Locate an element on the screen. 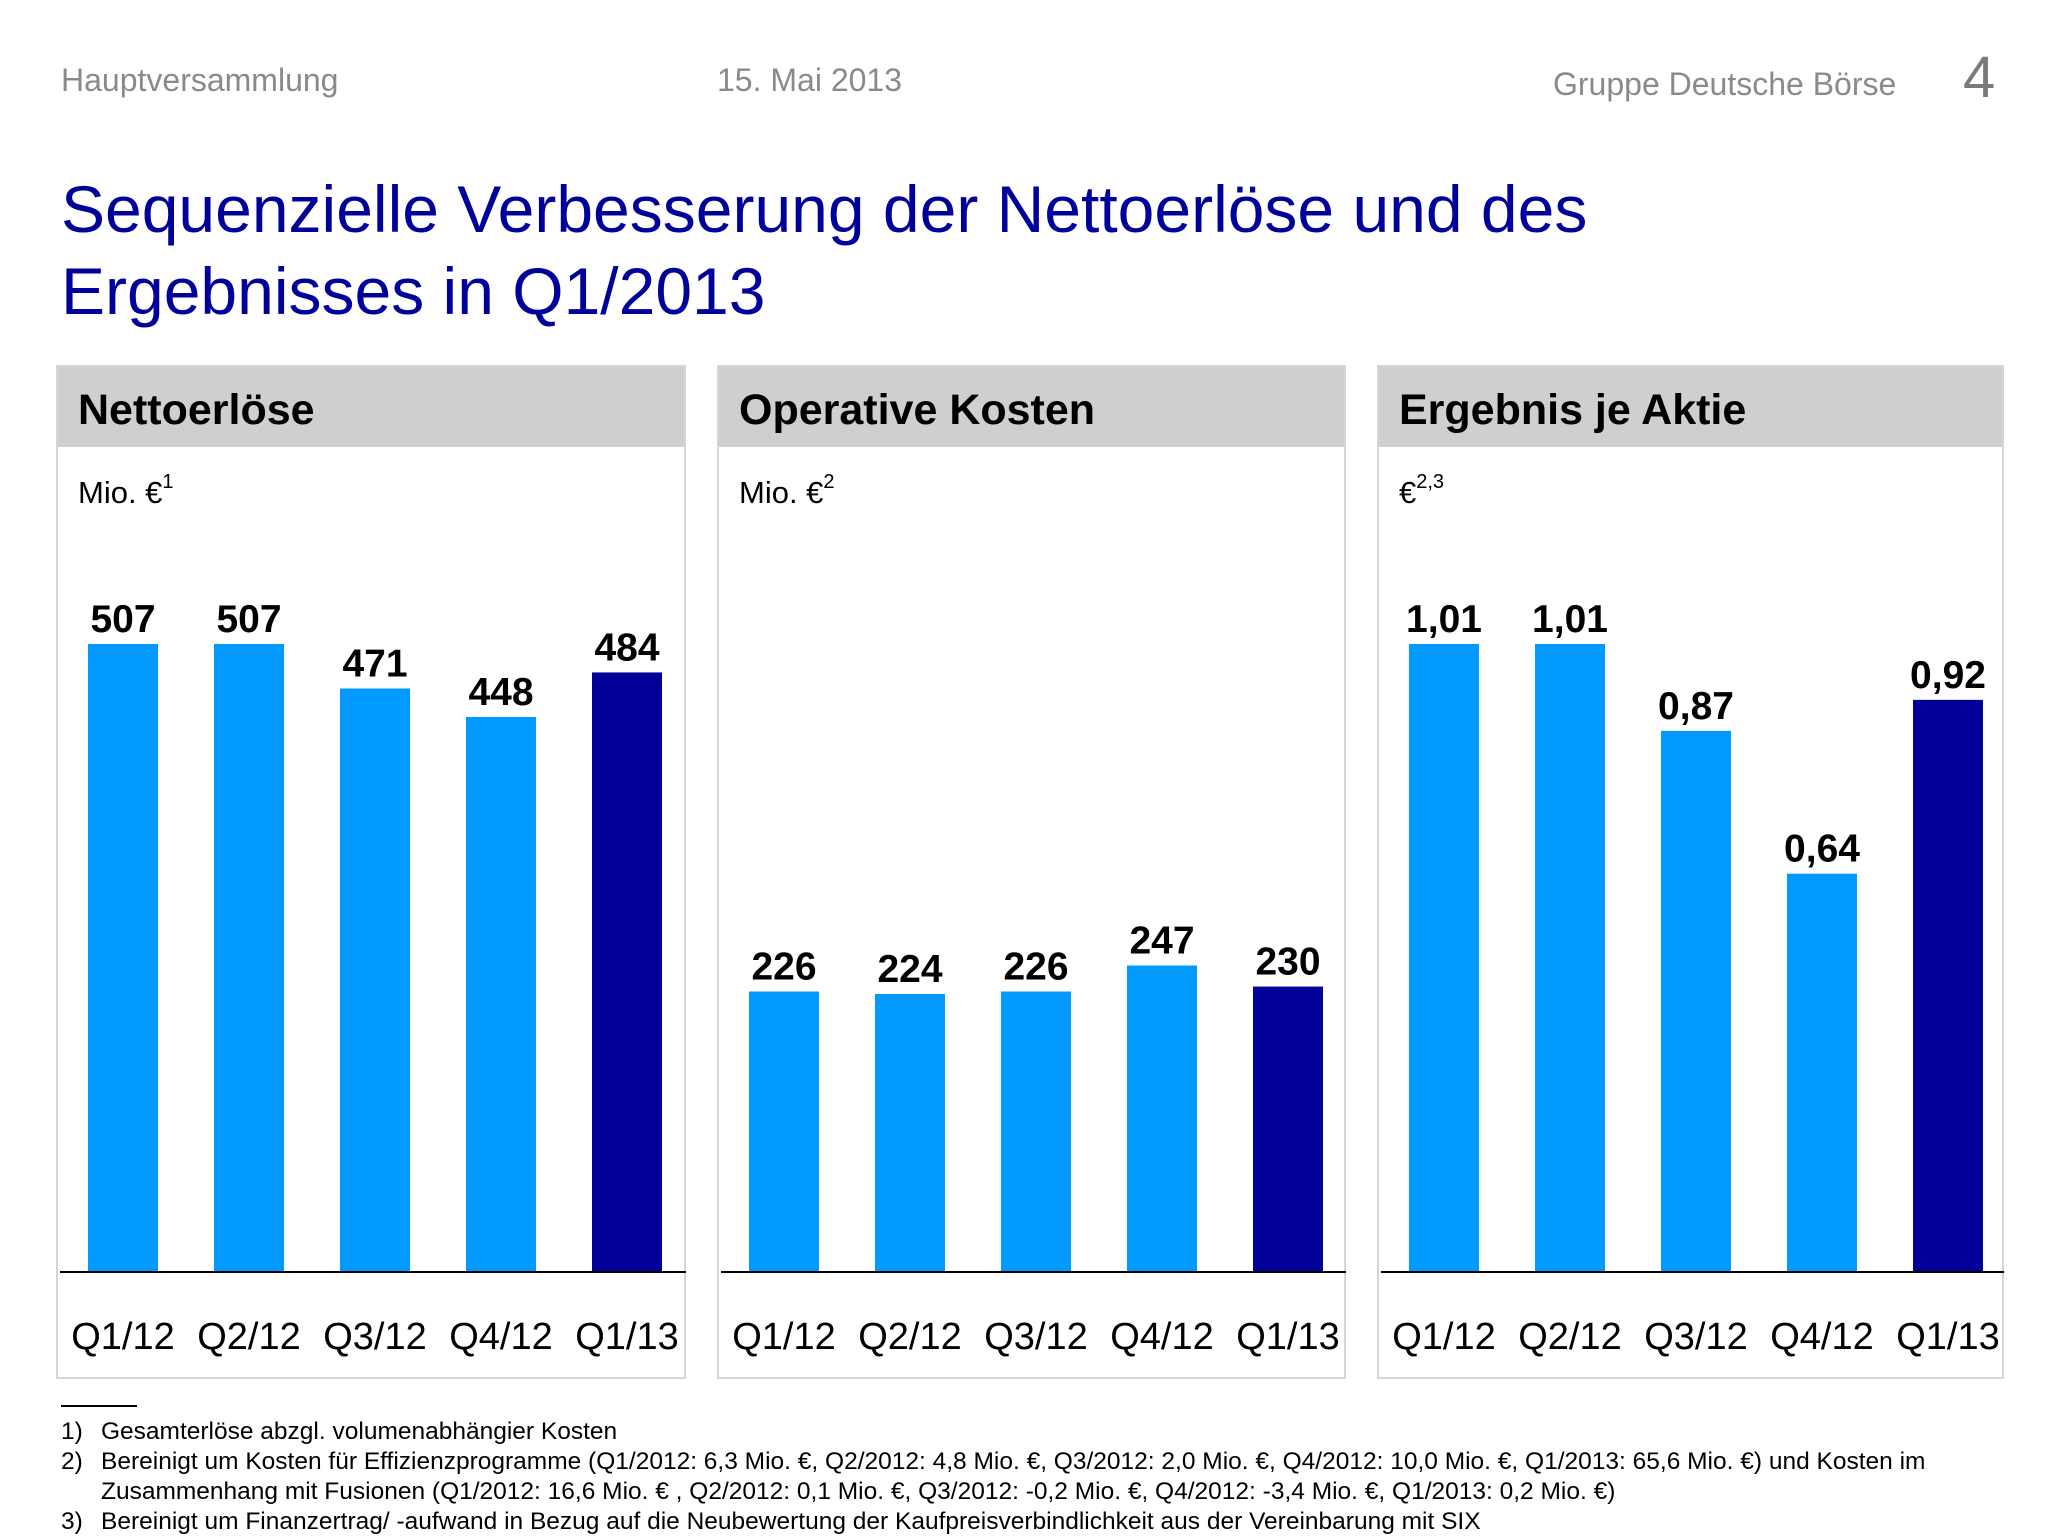  unit-footnote-ref: 2,3 is located at coordinates (1430, 482).